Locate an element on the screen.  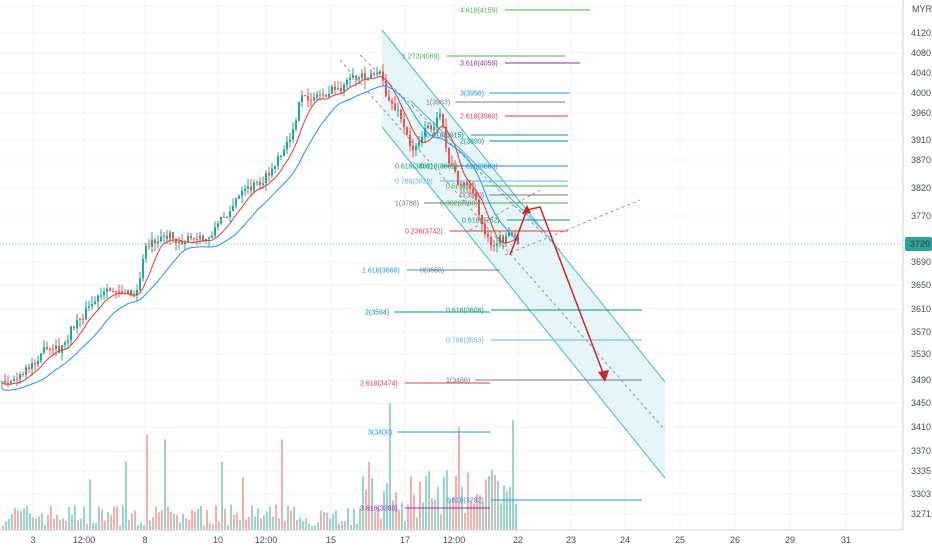
price-tick-label: 3910 is located at coordinates (921, 140).